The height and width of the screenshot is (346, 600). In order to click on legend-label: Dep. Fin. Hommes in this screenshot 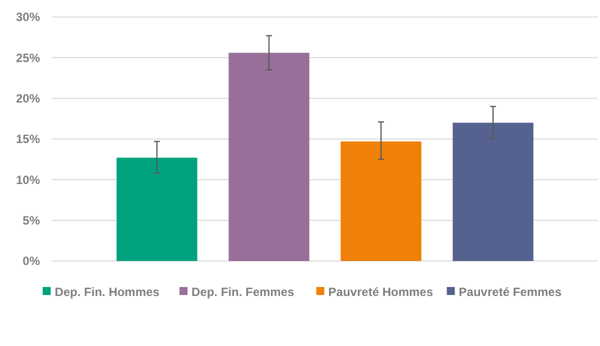, I will do `click(107, 292)`.